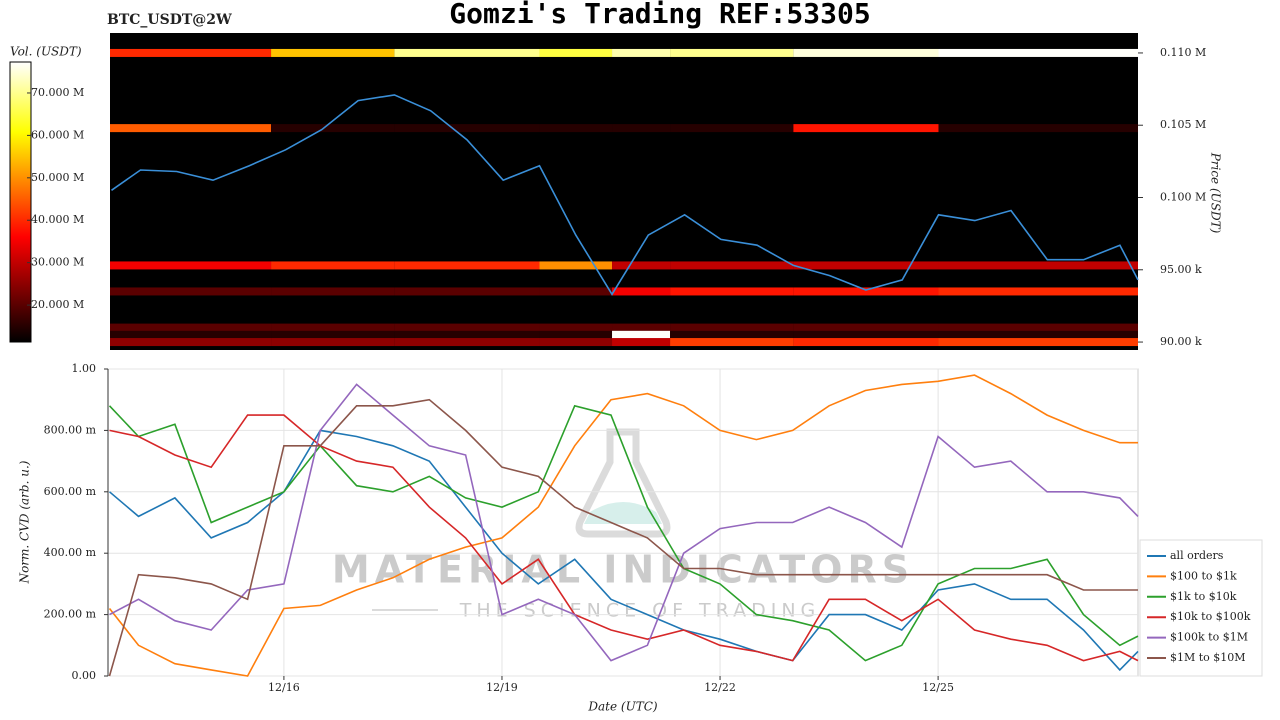 The width and height of the screenshot is (1280, 720). I want to click on x-tick-label: 12/22, so click(720, 687).